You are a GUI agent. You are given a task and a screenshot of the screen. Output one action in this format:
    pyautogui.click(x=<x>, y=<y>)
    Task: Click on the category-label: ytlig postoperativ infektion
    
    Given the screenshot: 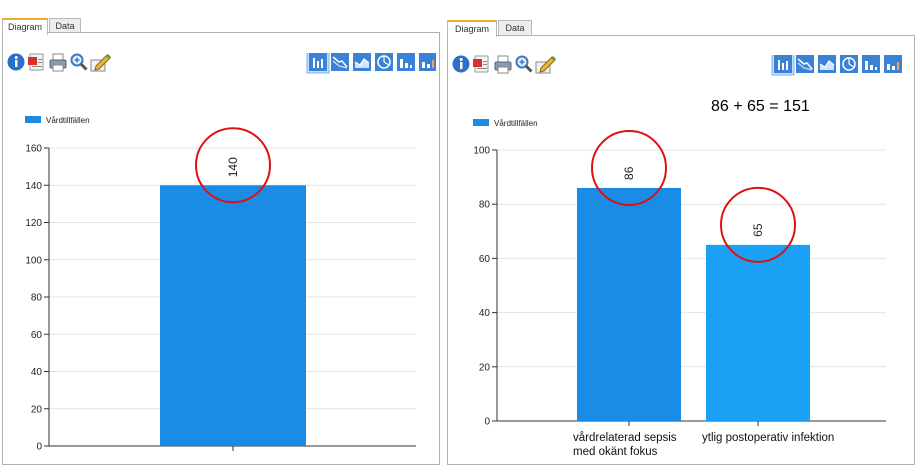 What is the action you would take?
    pyautogui.click(x=768, y=438)
    